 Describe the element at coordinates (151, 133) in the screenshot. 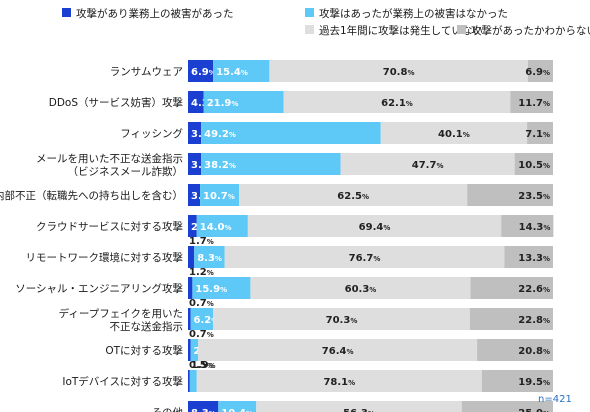

I see `category-label-2: フィッシング` at that location.